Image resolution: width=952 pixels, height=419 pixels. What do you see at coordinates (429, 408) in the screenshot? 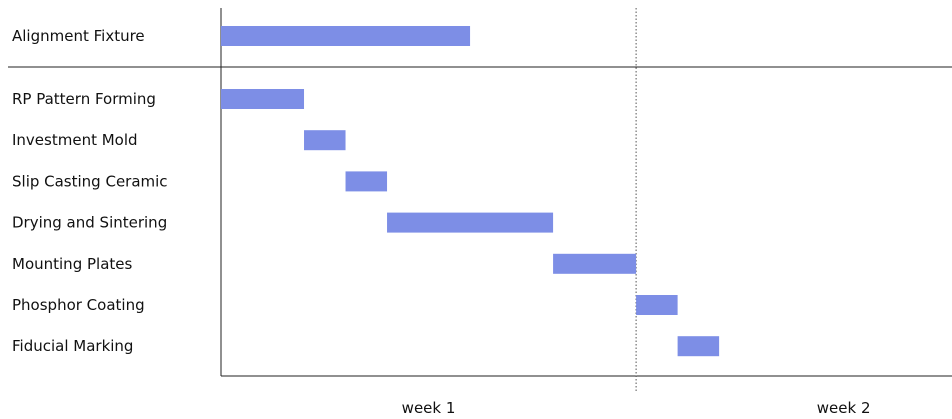
I see `x-tick-label: week 1` at bounding box center [429, 408].